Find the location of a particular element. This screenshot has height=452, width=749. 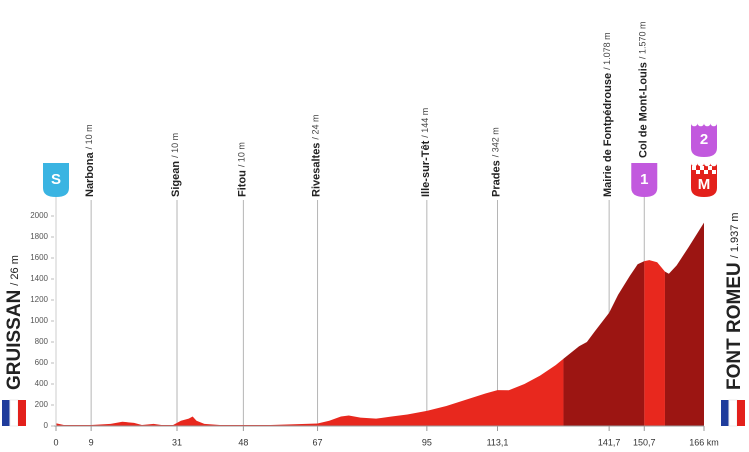

y-tick-label: 2000 is located at coordinates (39, 215).